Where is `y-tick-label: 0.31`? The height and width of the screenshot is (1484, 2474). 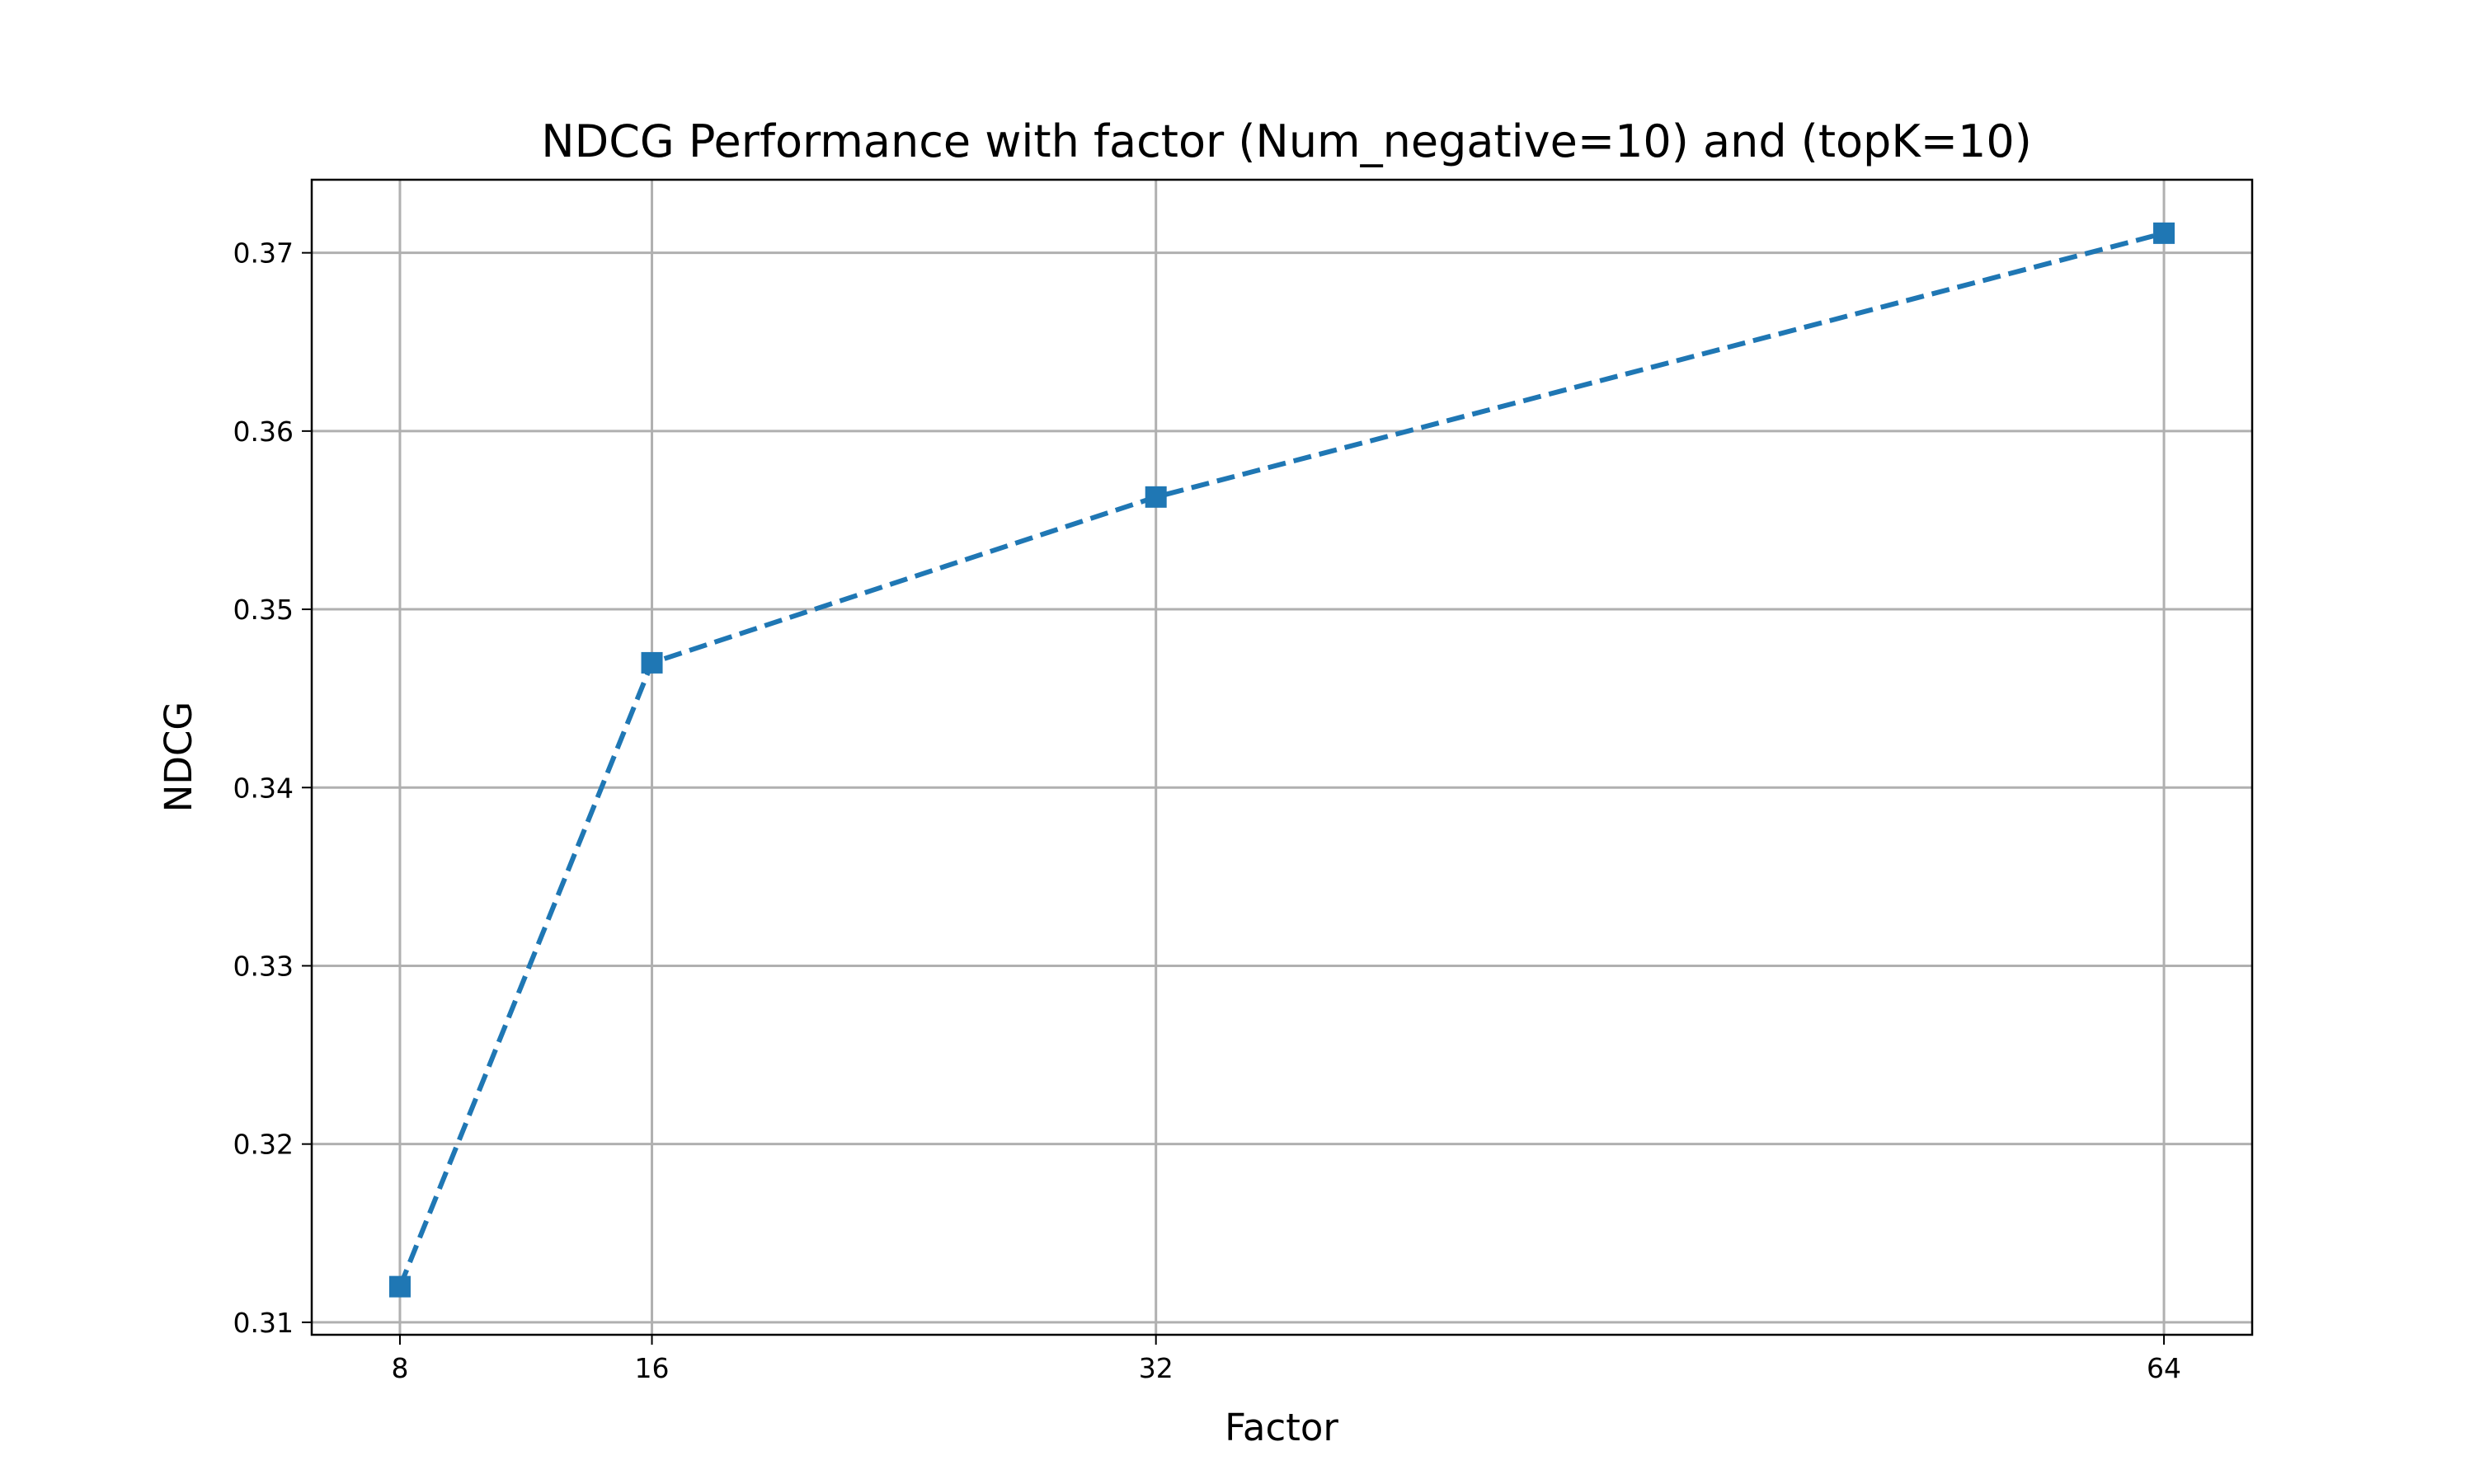 y-tick-label: 0.31 is located at coordinates (263, 1323).